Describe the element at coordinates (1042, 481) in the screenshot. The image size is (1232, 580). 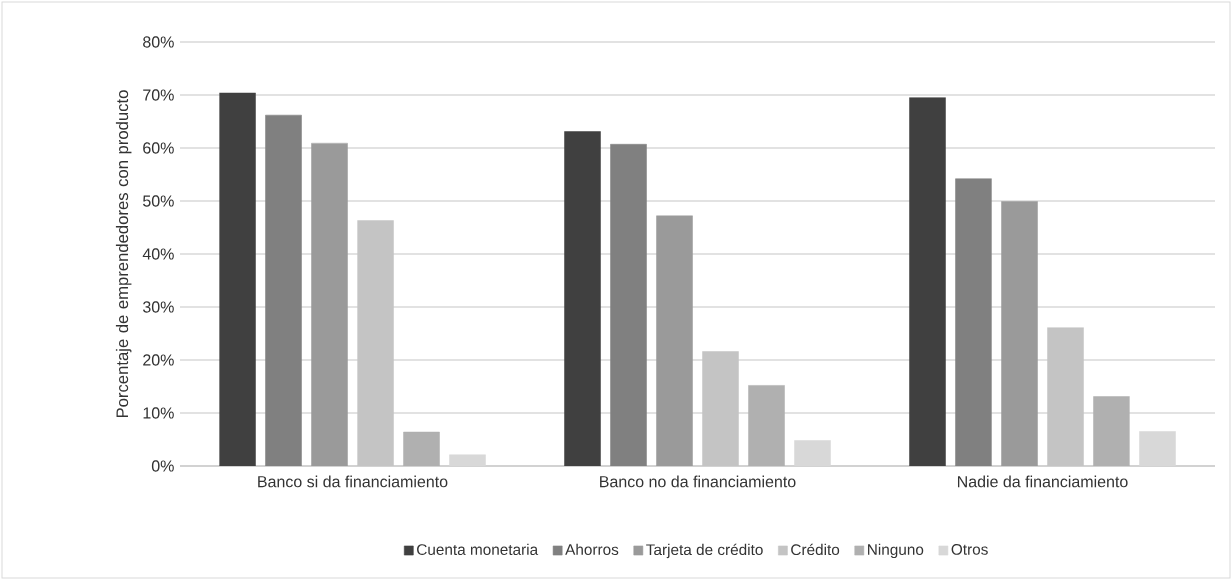
I see `x-tick-label: Nadie da financiamiento` at that location.